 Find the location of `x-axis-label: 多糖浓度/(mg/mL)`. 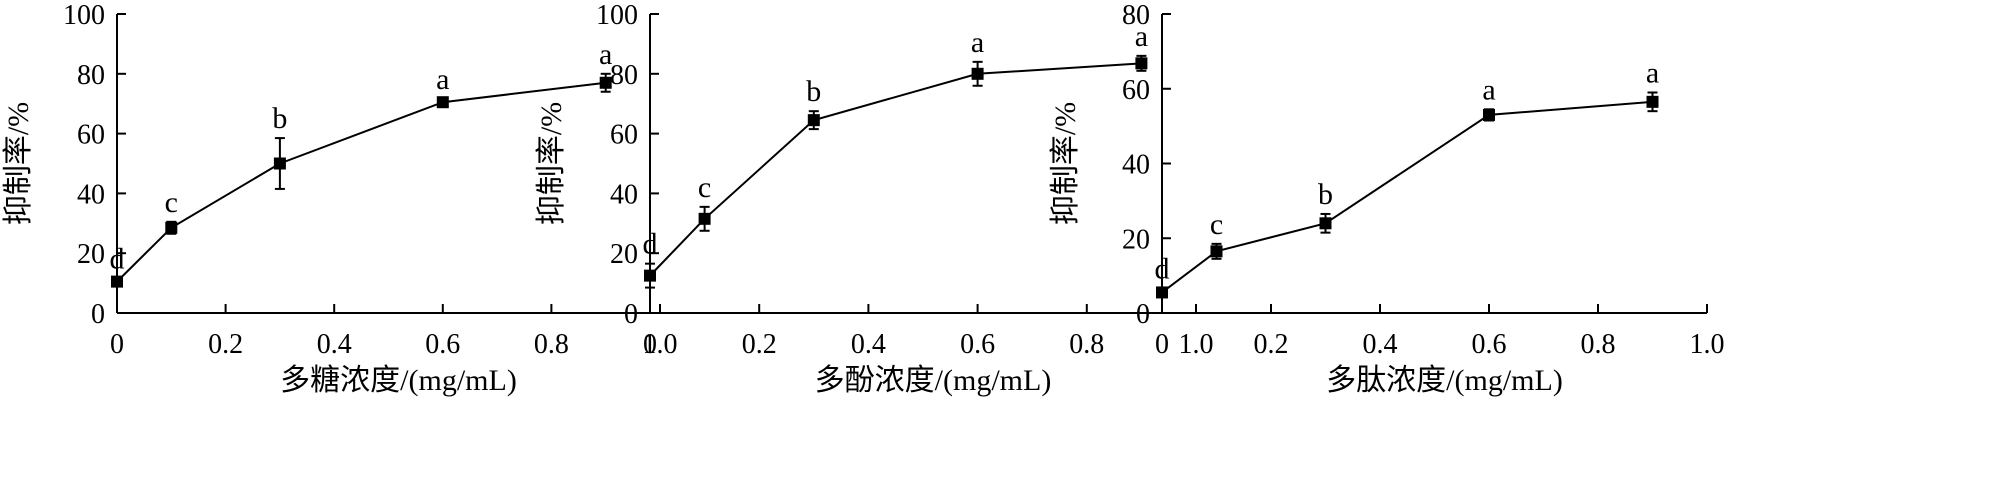

x-axis-label: 多糖浓度/(mg/mL) is located at coordinates (398, 380).